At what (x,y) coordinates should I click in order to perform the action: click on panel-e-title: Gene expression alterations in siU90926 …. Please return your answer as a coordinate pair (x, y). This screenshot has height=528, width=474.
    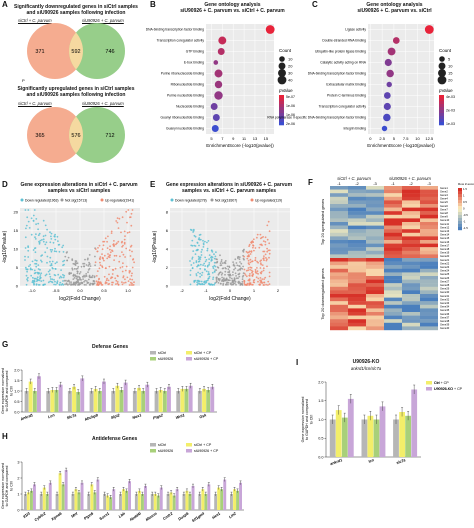
    Looking at the image, I should click on (229, 188).